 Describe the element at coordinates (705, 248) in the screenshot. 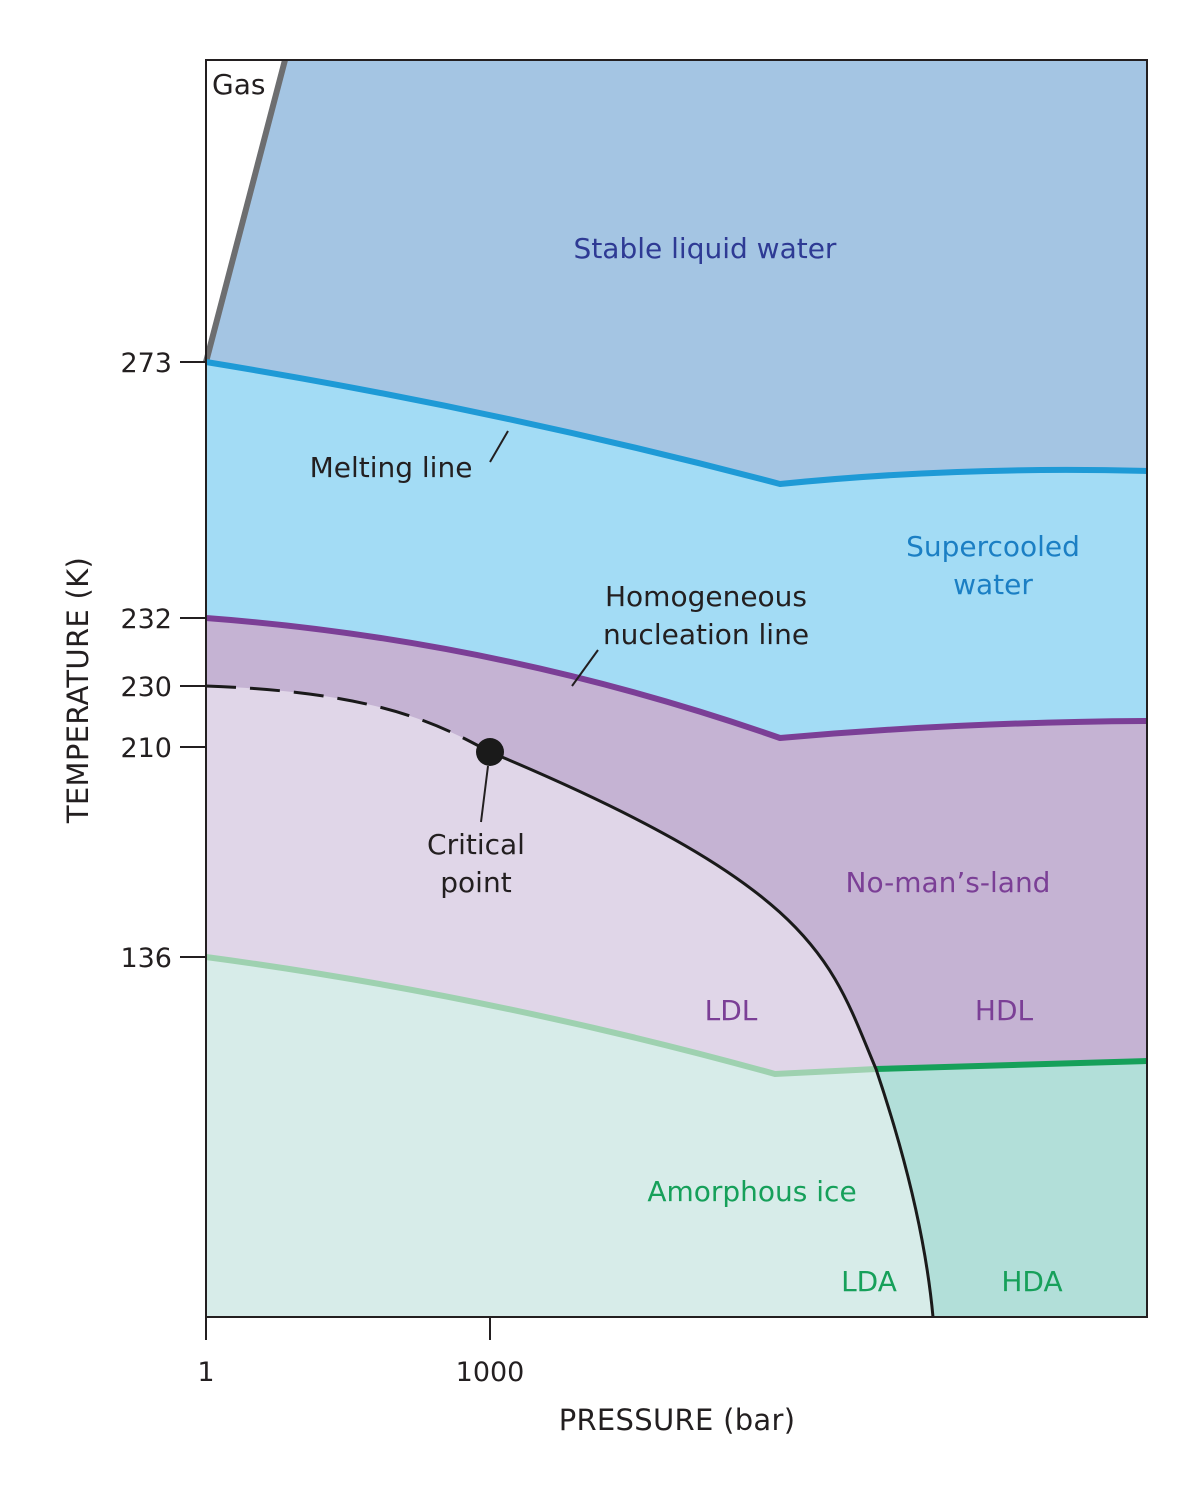

I see `stable-liquid-water-label: Stable liquid water` at that location.